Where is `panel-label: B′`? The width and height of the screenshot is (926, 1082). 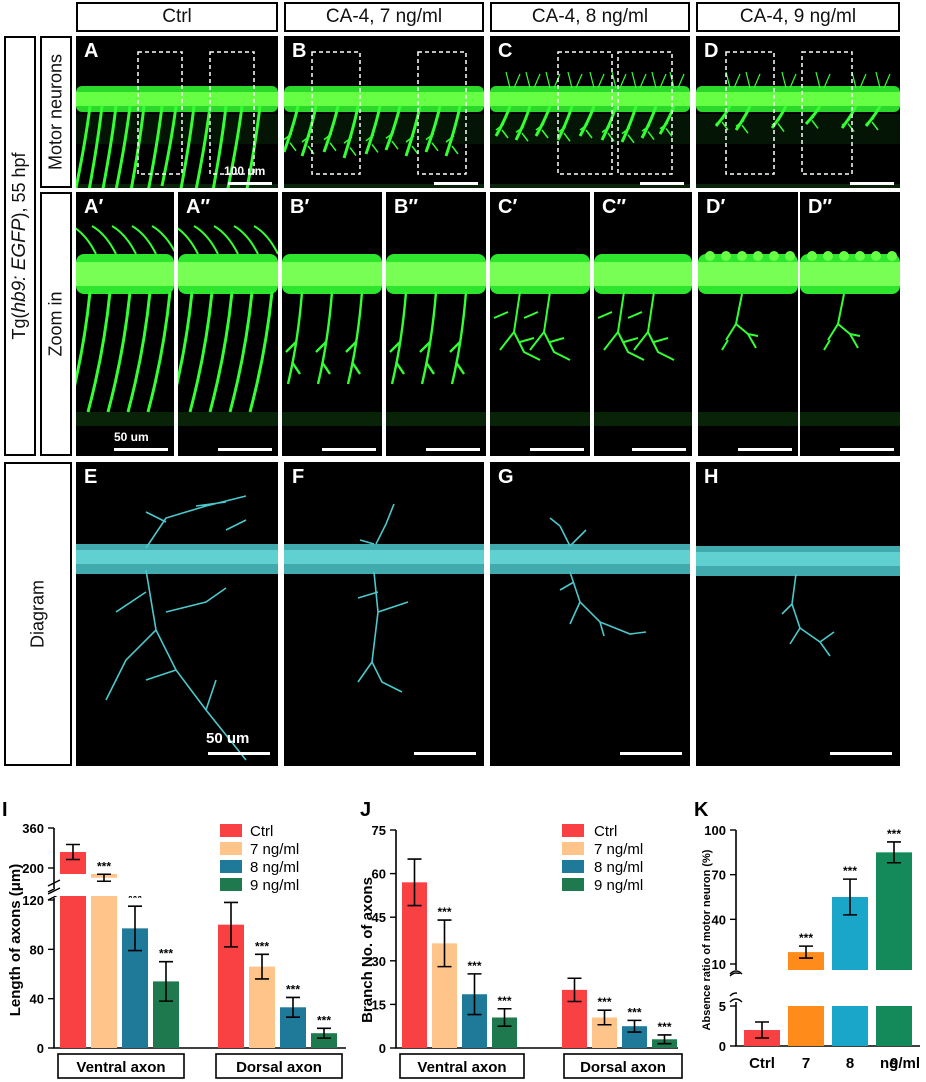 panel-label: B′ is located at coordinates (300, 207).